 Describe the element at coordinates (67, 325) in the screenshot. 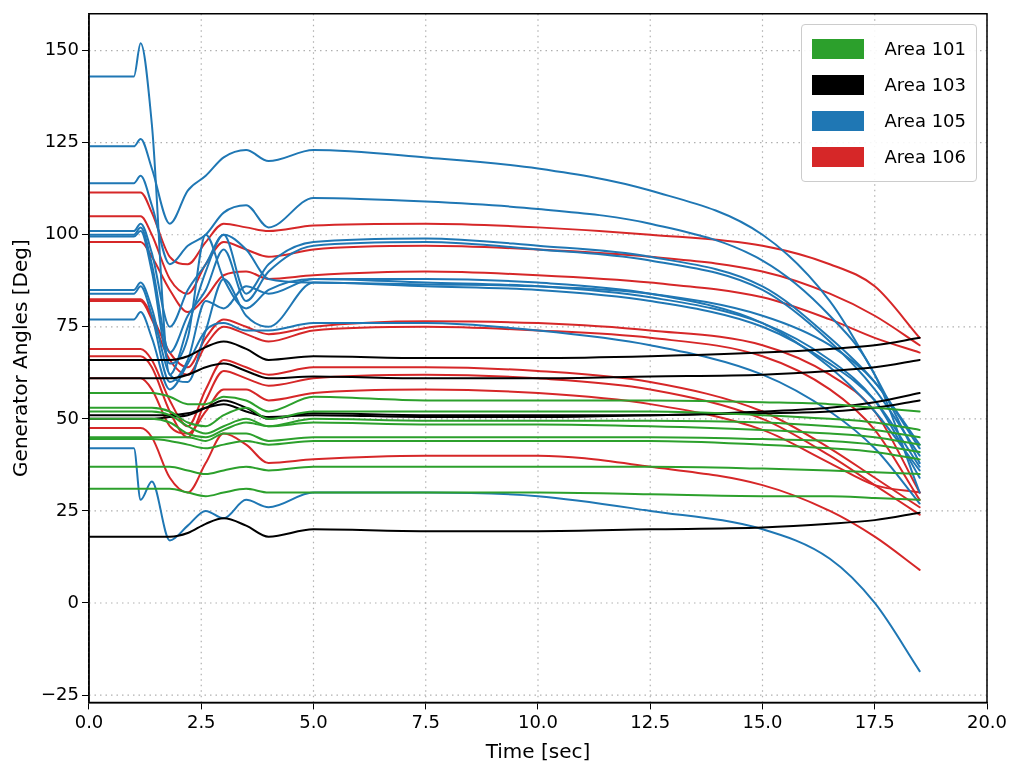

I see `y-tick-label: 75` at that location.